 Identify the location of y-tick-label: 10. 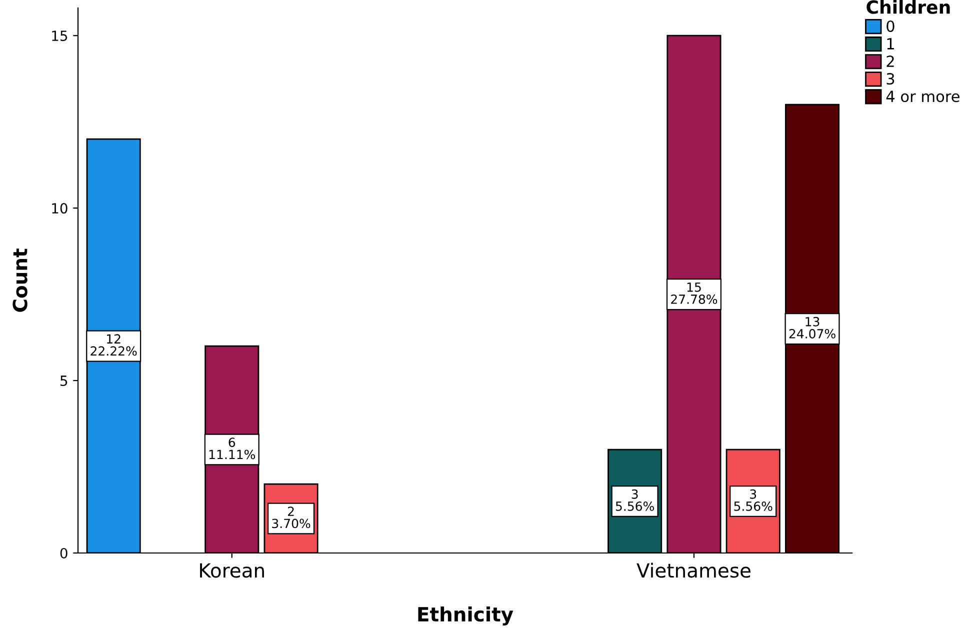
(60, 208).